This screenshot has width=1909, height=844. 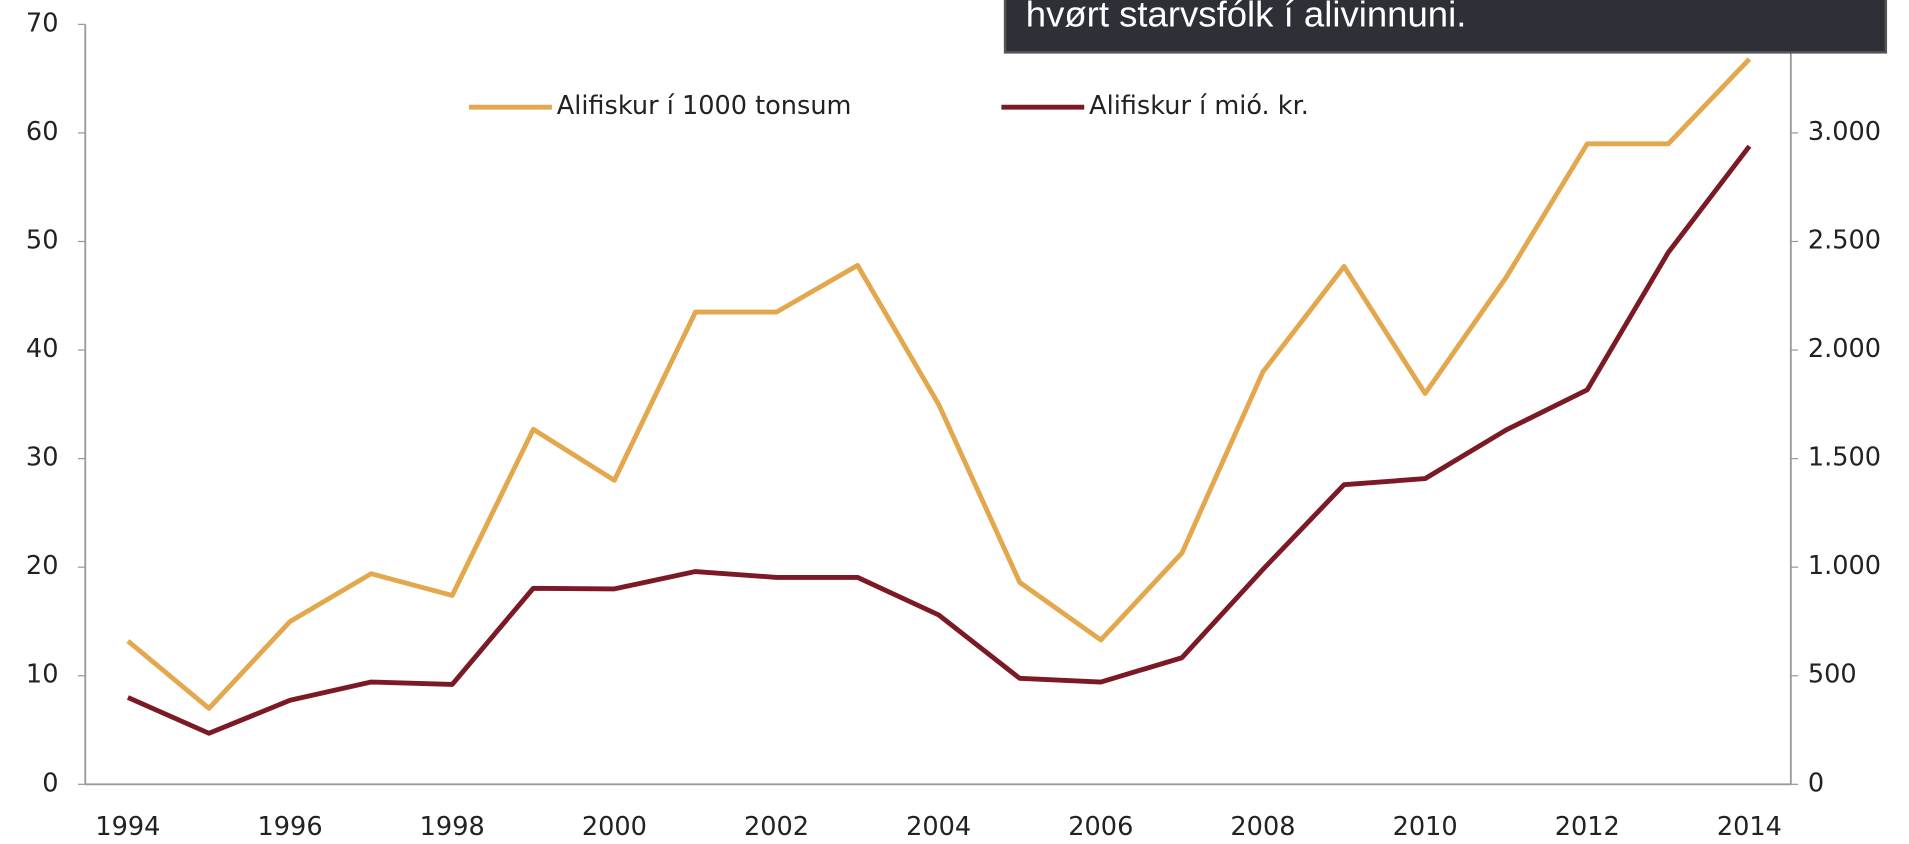 What do you see at coordinates (1816, 783) in the screenshot?
I see `y2-tick-label: 0` at bounding box center [1816, 783].